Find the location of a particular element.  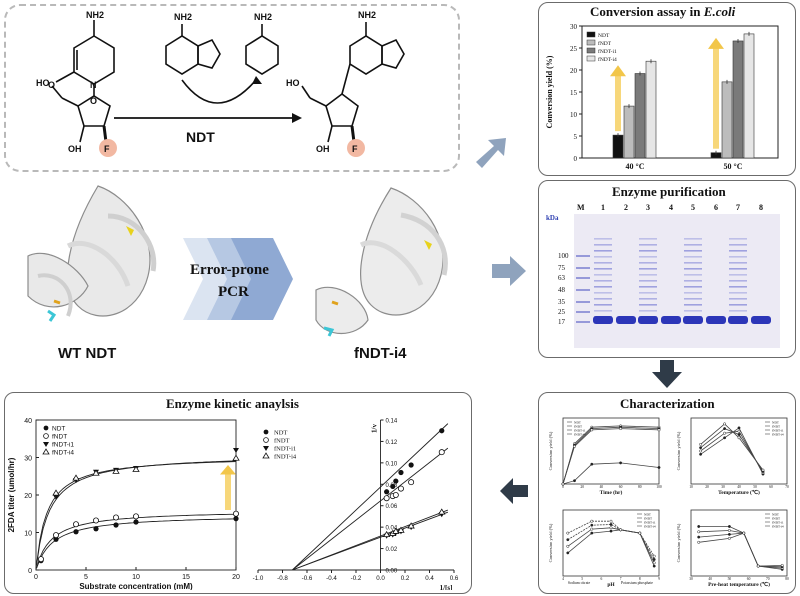

lane-label: 8 is located at coordinates (761, 207).